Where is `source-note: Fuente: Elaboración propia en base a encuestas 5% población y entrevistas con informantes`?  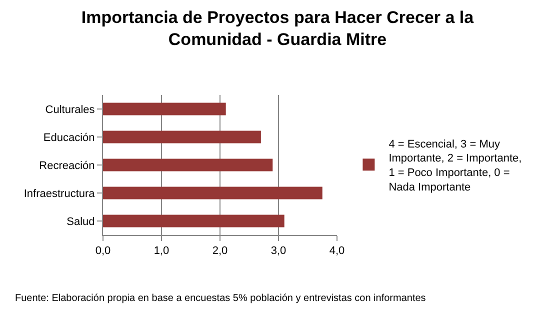 source-note: Fuente: Elaboración propia en base a encuestas 5% población y entrevistas con informantes is located at coordinates (220, 298).